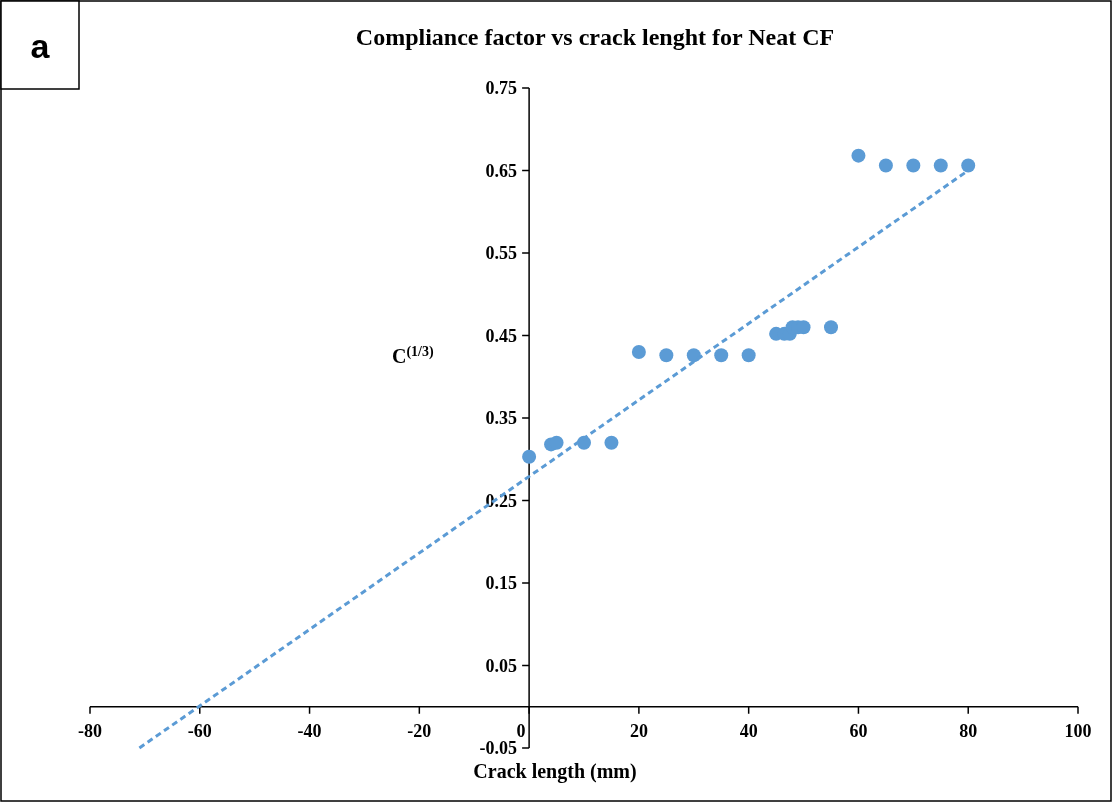 Image resolution: width=1113 pixels, height=803 pixels. What do you see at coordinates (748, 730) in the screenshot?
I see `x-tick-label: 40` at bounding box center [748, 730].